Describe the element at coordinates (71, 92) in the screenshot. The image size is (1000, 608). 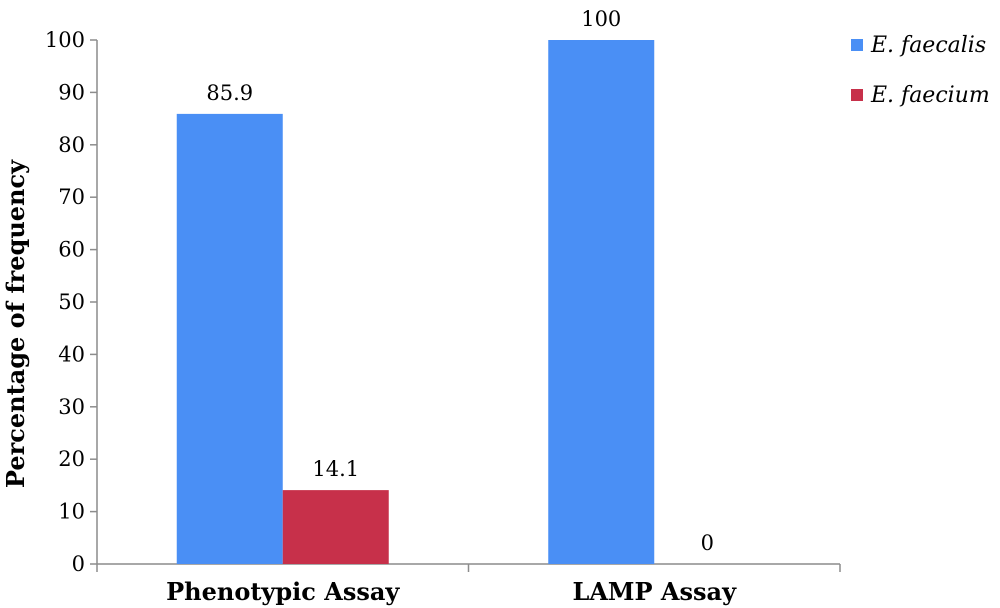
I see `y-tick-label: 90` at that location.